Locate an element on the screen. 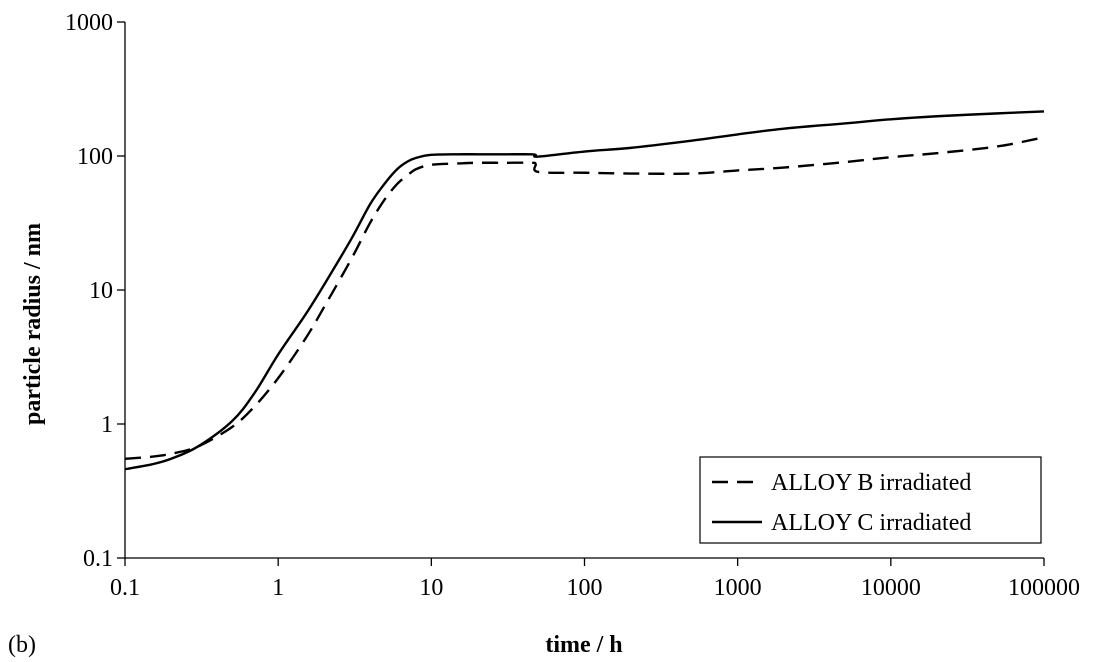 The width and height of the screenshot is (1099, 662). x-tick-label: 1000 is located at coordinates (738, 588).